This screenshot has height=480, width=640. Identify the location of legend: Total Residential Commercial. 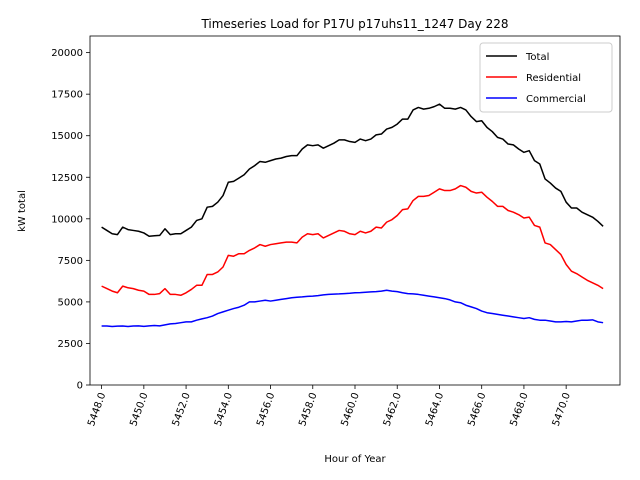
(546, 77).